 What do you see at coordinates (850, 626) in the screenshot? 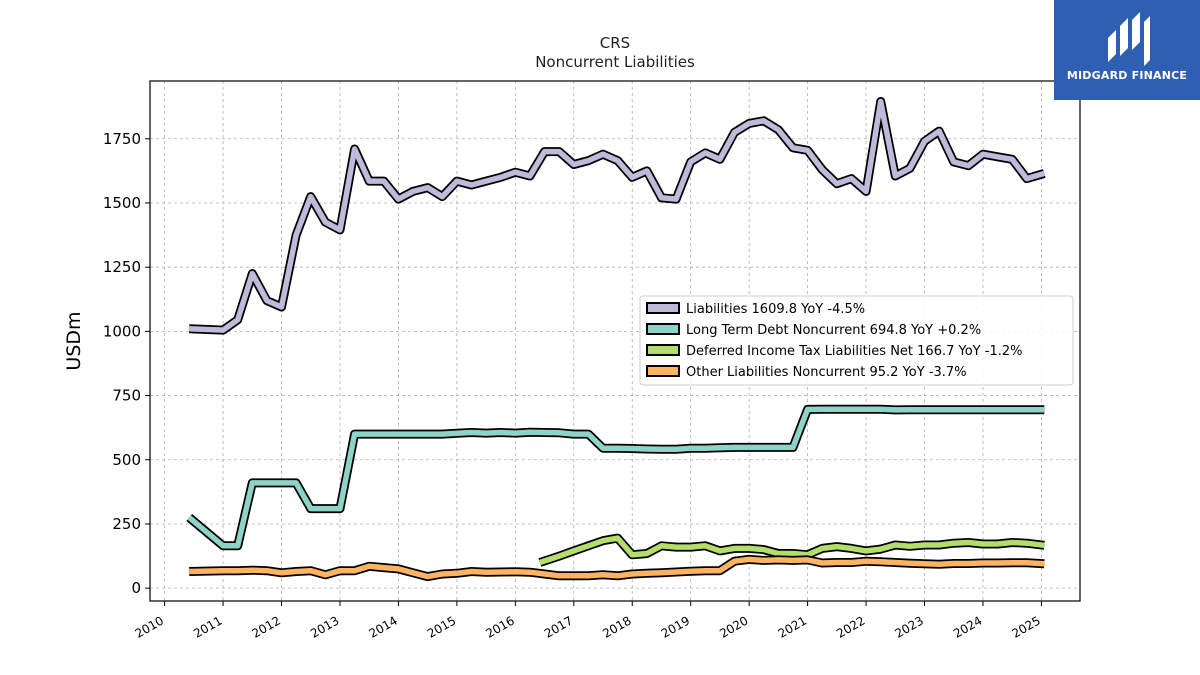
I see `x-tick-label: 2022` at bounding box center [850, 626].